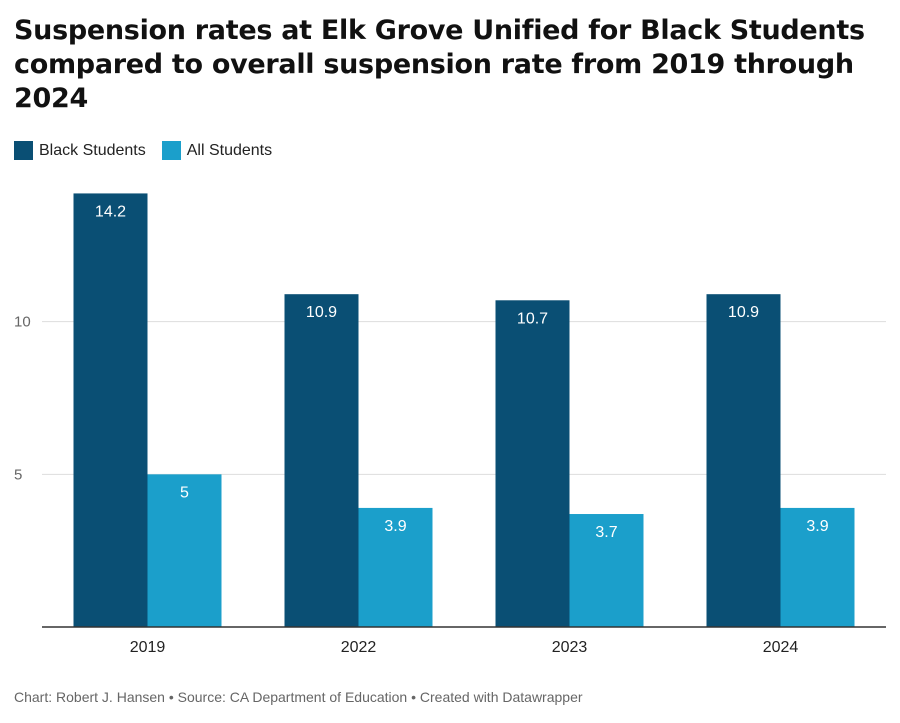 This screenshot has height=723, width=900. I want to click on bar-all-students-2019, so click(184, 550).